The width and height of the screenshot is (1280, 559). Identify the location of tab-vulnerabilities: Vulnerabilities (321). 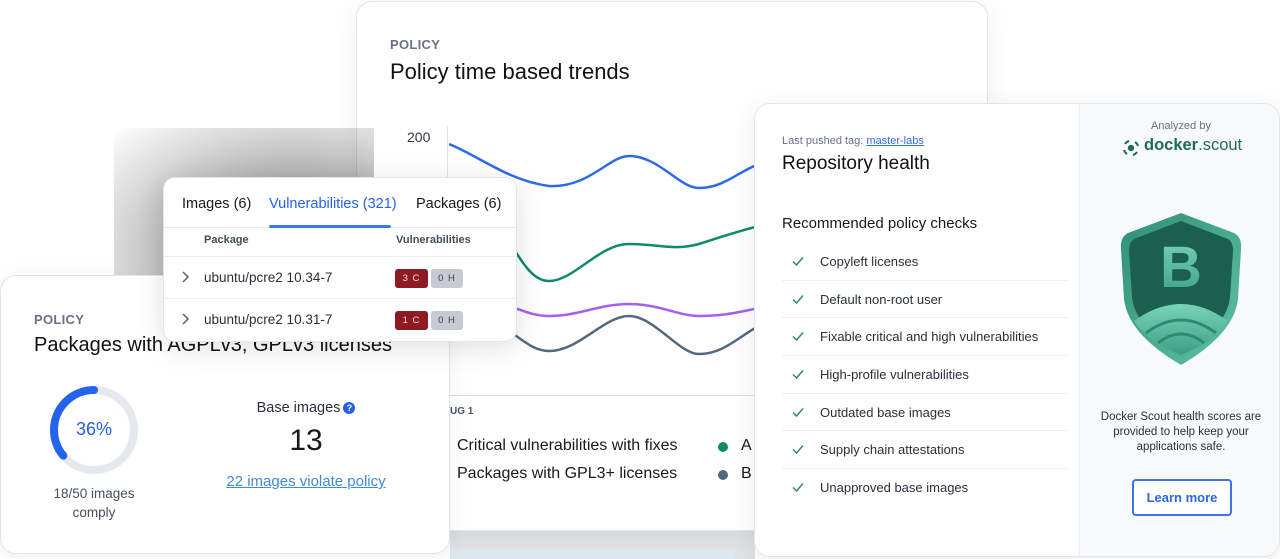
(333, 204).